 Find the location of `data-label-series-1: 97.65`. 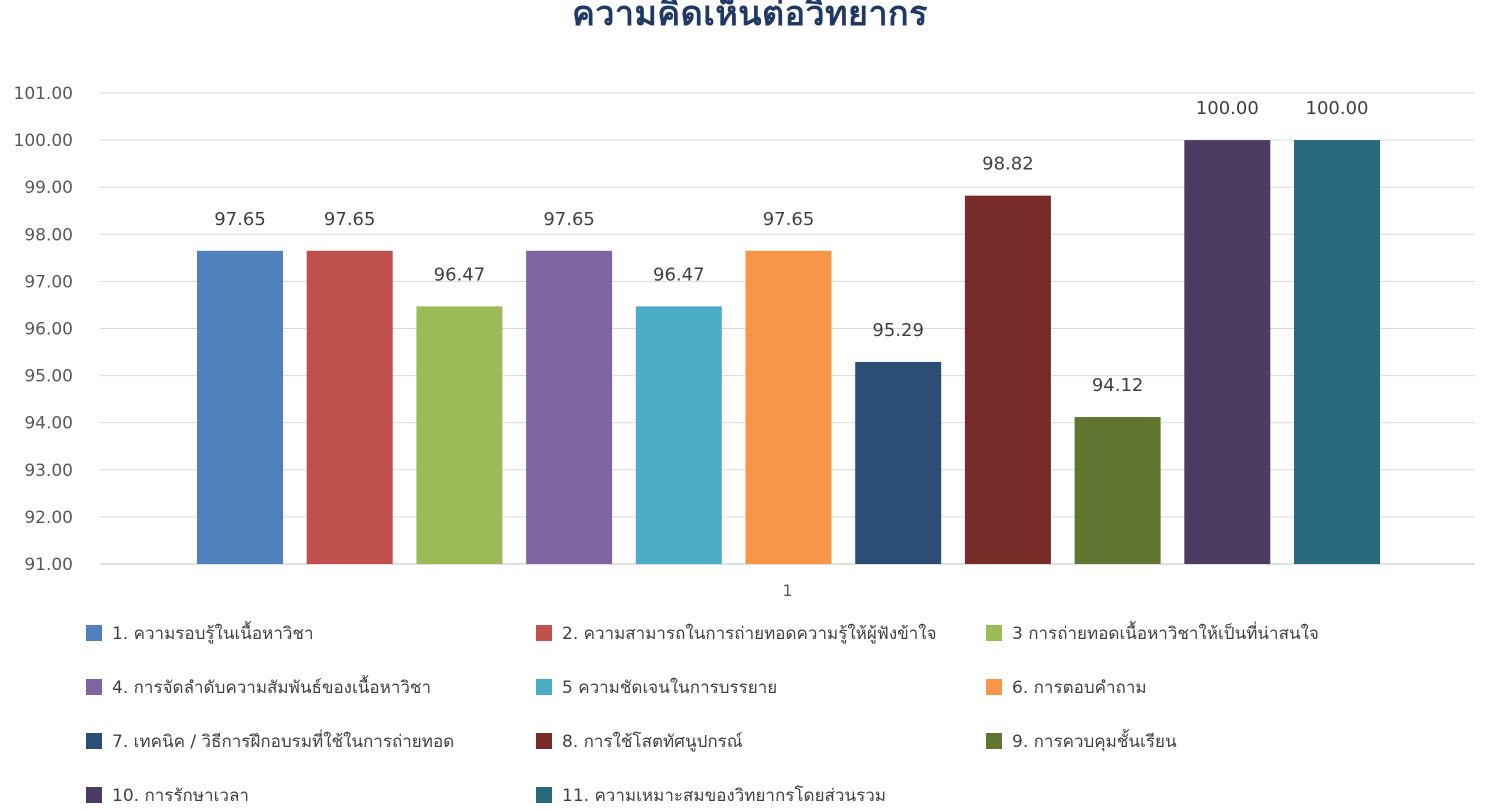

data-label-series-1: 97.65 is located at coordinates (240, 219).